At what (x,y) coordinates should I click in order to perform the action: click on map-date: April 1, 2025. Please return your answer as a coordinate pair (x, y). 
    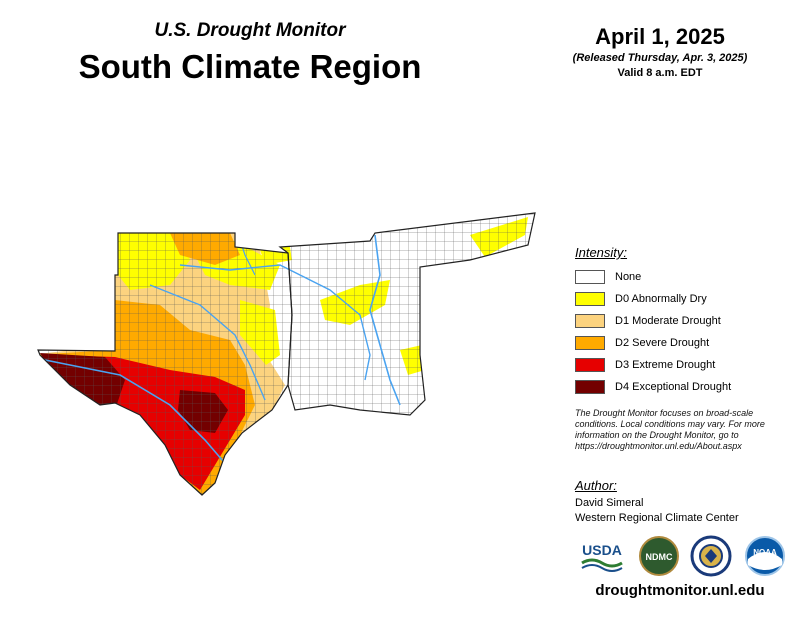
    Looking at the image, I should click on (660, 36).